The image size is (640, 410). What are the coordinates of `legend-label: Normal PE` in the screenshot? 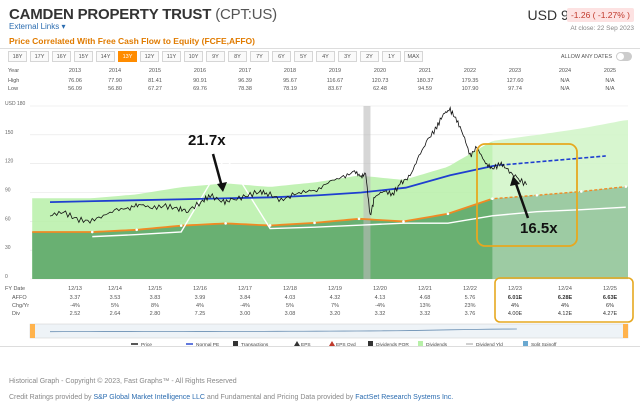 It's located at (207, 344).